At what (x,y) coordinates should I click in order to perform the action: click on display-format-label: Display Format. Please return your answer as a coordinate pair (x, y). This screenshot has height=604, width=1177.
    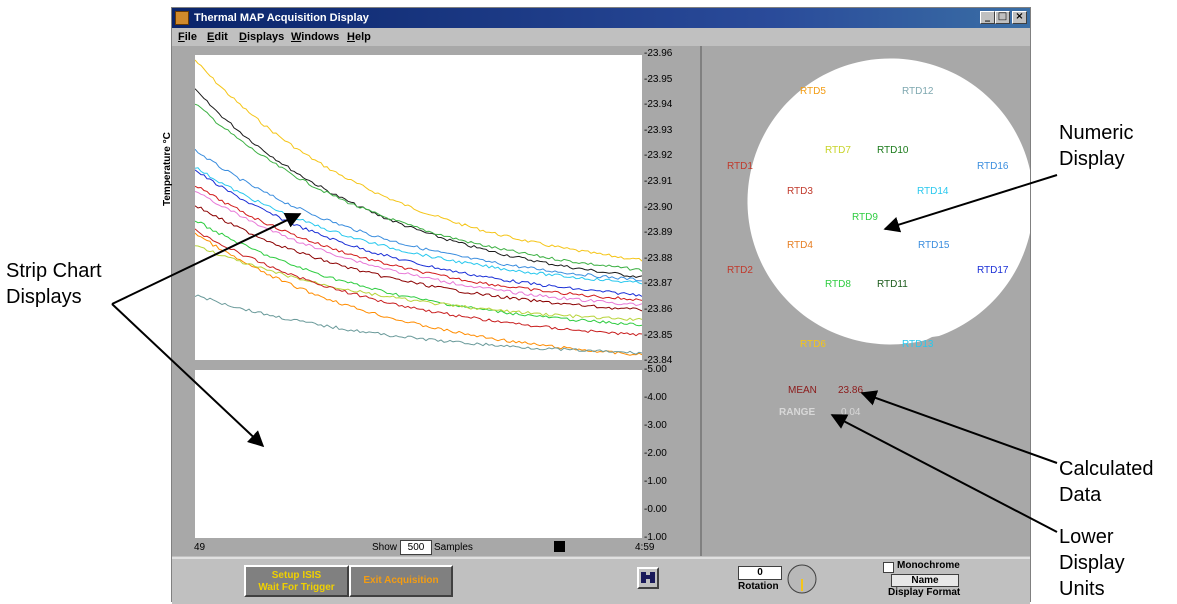
    Looking at the image, I should click on (924, 592).